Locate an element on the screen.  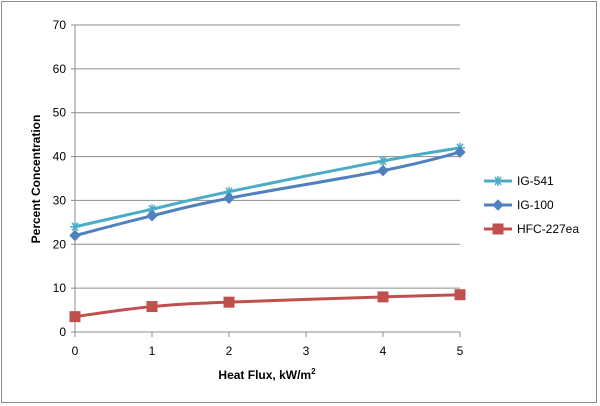
legend: IG-541 IG-100 HFC-227ea is located at coordinates (531, 205).